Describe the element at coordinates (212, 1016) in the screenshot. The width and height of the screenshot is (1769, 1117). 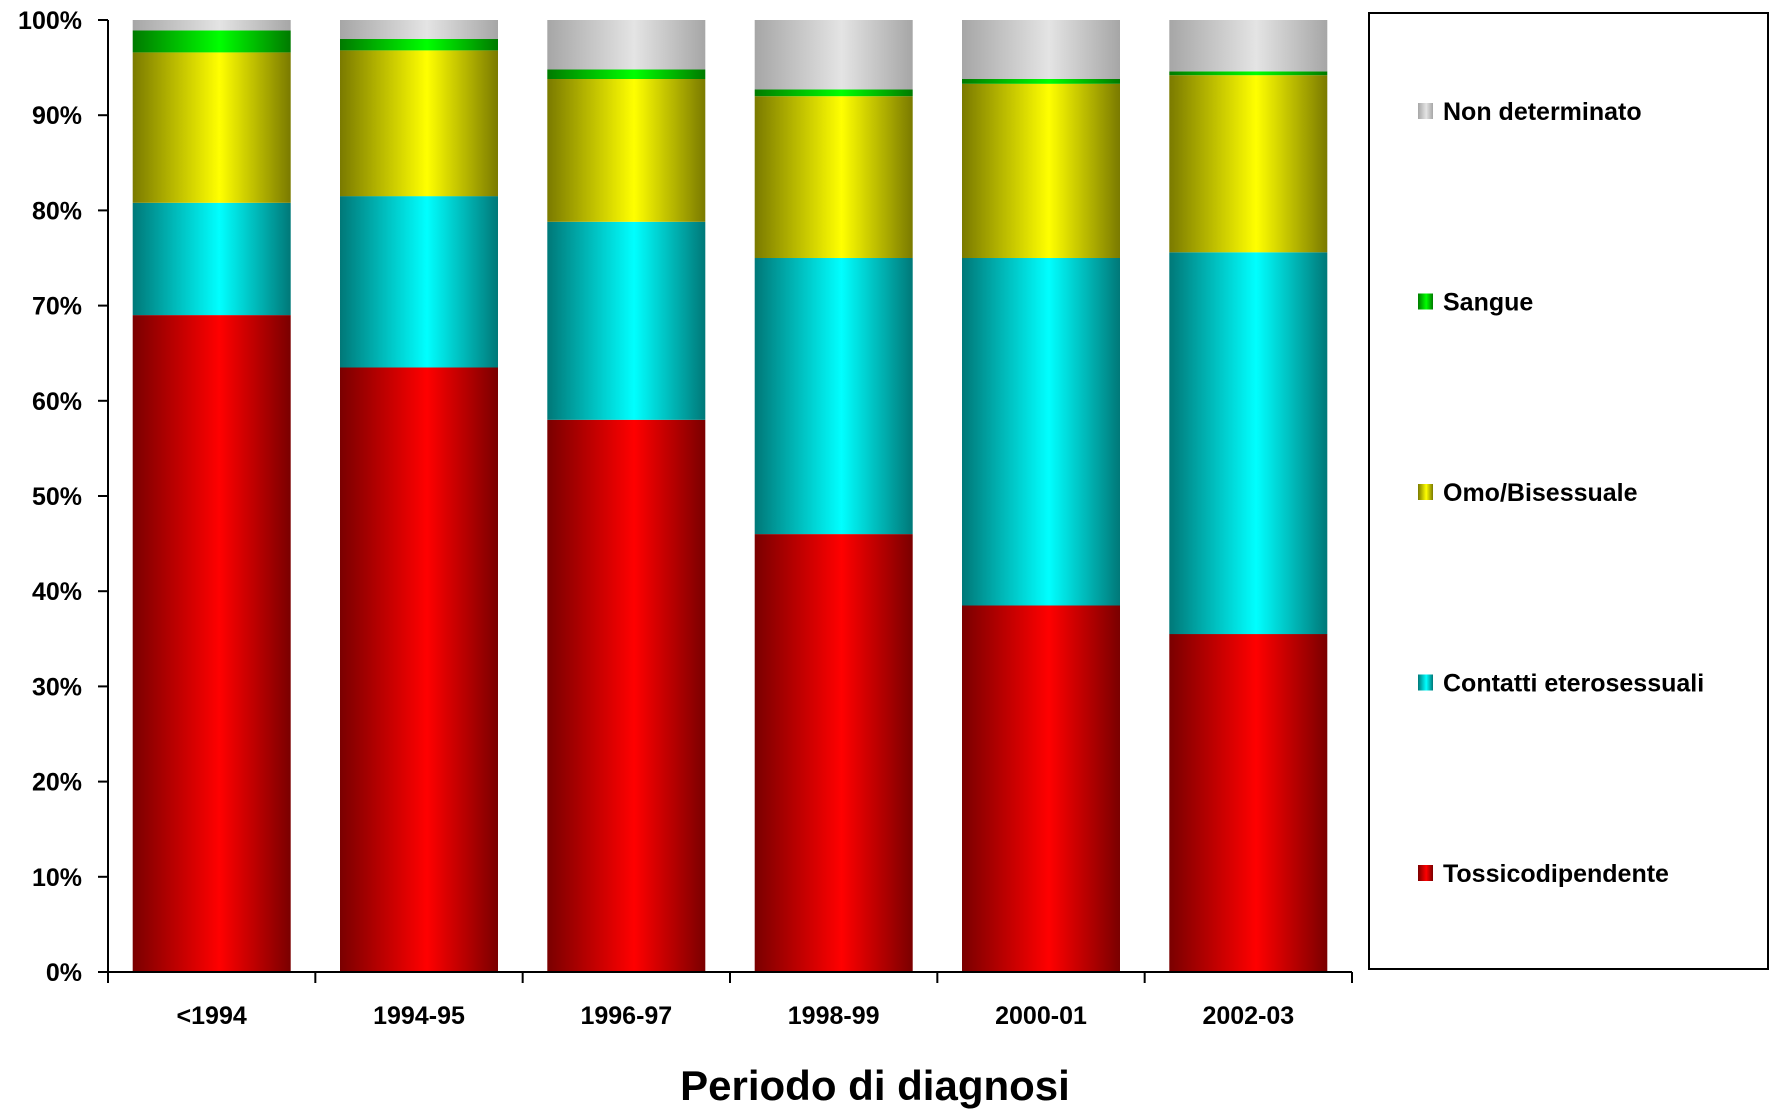
I see `x-tick-label: <1994` at that location.